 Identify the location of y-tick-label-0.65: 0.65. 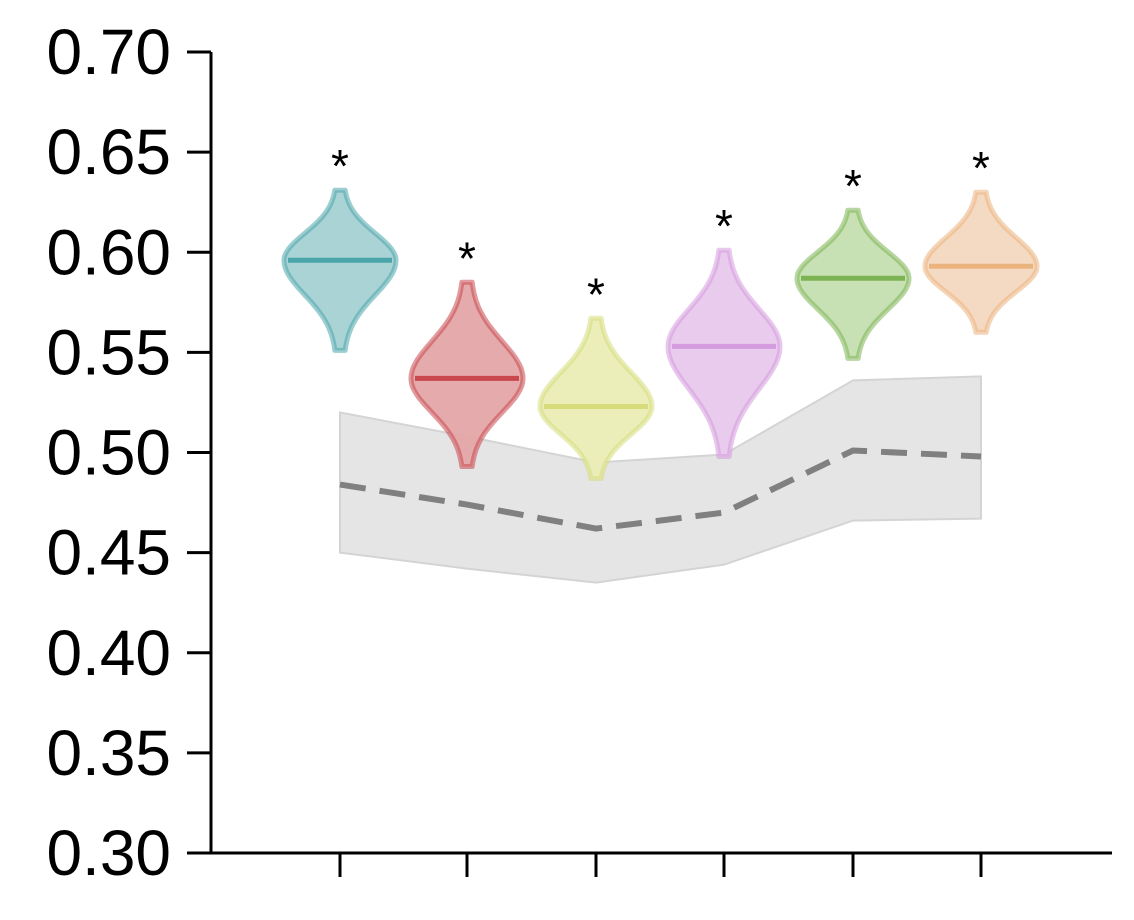
(108, 152).